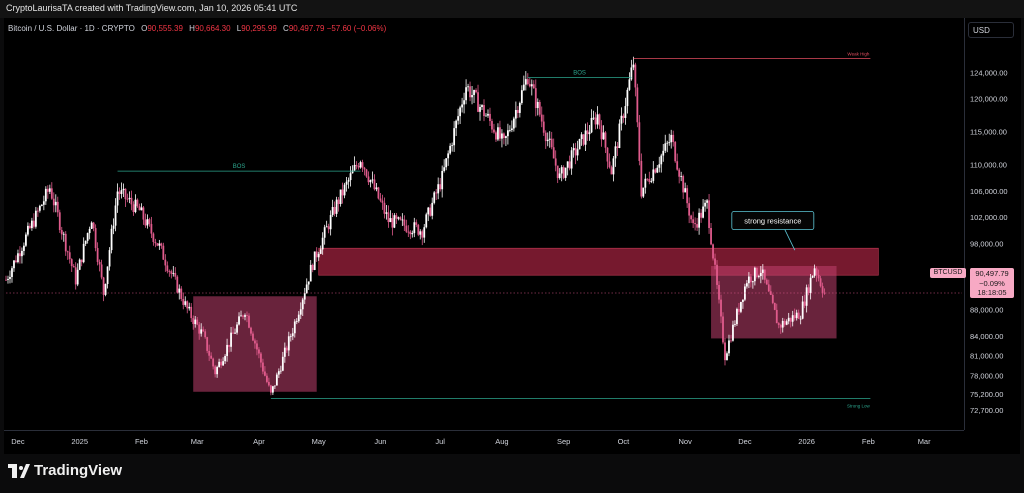 The height and width of the screenshot is (493, 1024). Describe the element at coordinates (989, 217) in the screenshot. I see `y-tick-label: 102,000.00` at that location.